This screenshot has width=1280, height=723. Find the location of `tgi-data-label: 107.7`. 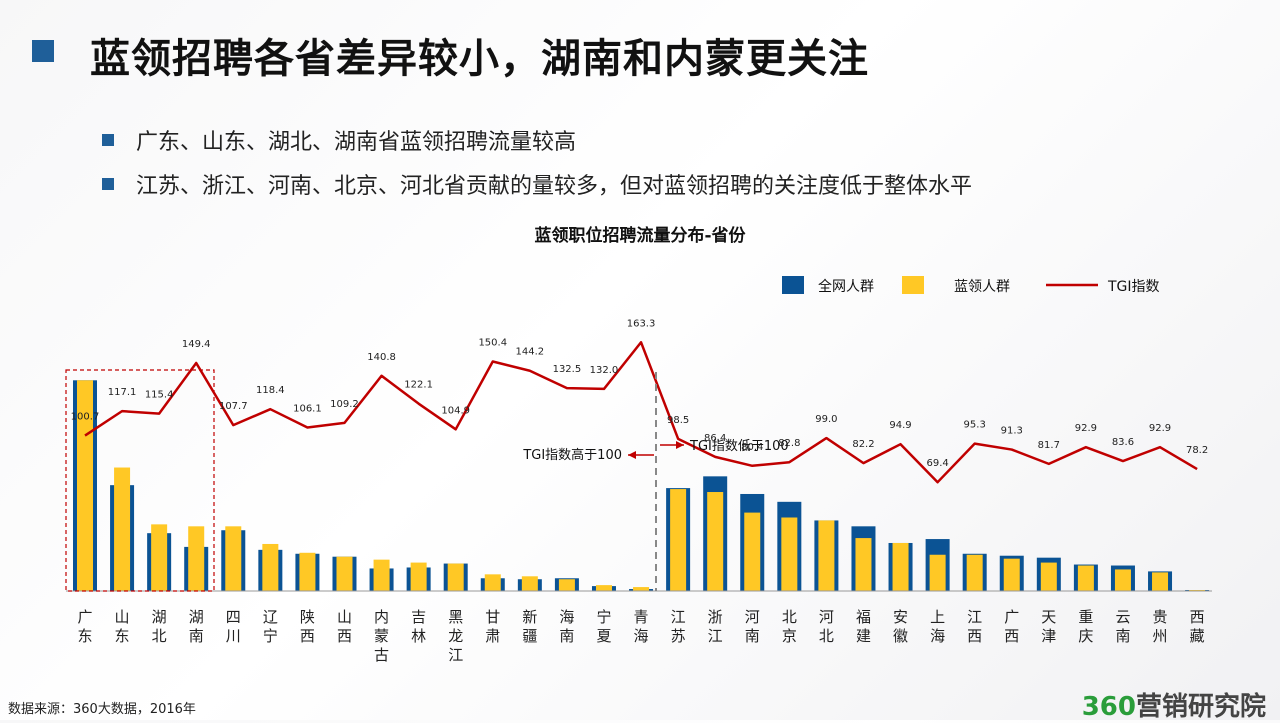

tgi-data-label: 107.7 is located at coordinates (233, 406).